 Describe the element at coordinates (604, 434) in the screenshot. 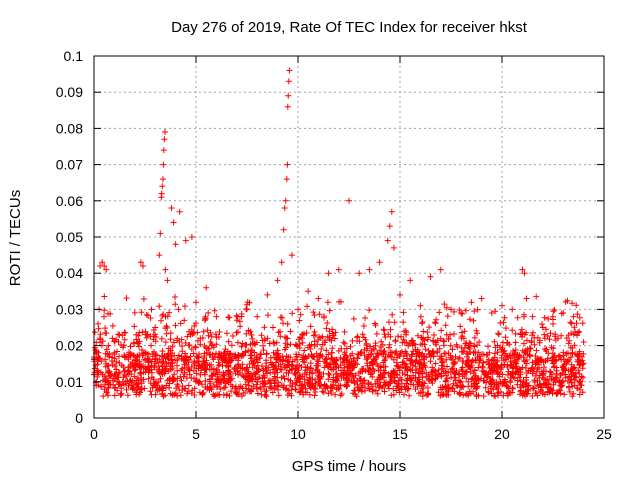

I see `x-tick-label: 25` at that location.